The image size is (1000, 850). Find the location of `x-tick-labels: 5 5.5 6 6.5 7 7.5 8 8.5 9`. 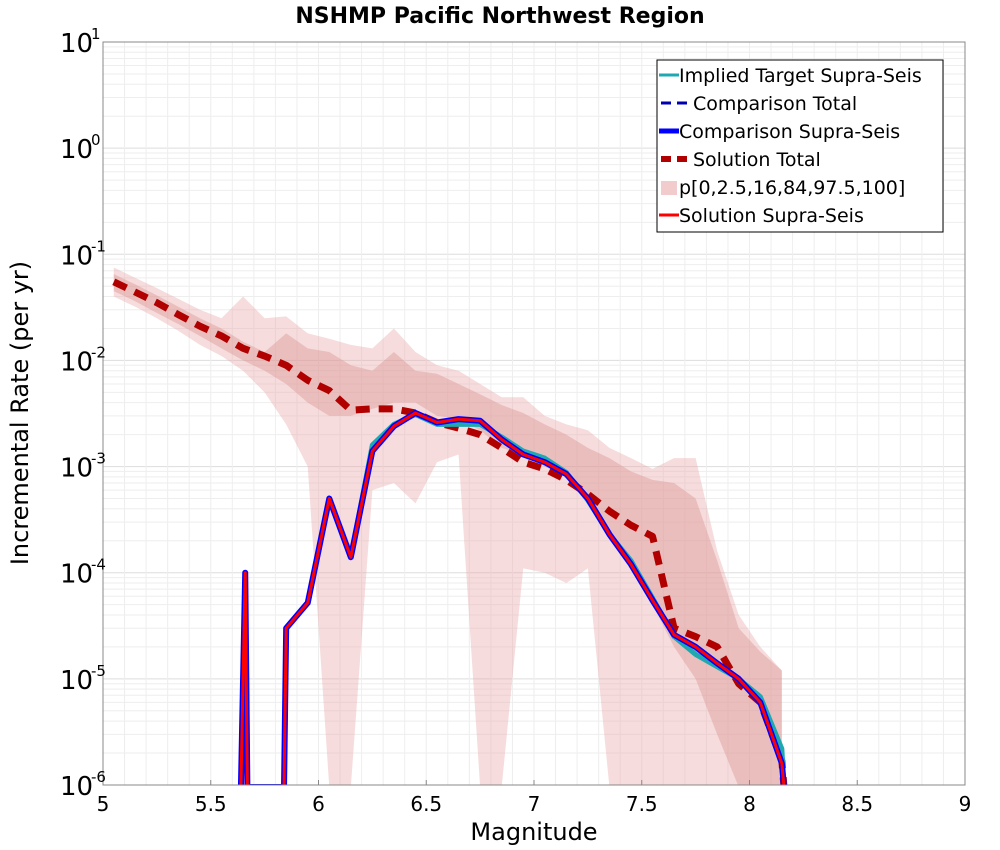

x-tick-labels: 5 5.5 6 6.5 7 7.5 8 8.5 9 is located at coordinates (534, 798).